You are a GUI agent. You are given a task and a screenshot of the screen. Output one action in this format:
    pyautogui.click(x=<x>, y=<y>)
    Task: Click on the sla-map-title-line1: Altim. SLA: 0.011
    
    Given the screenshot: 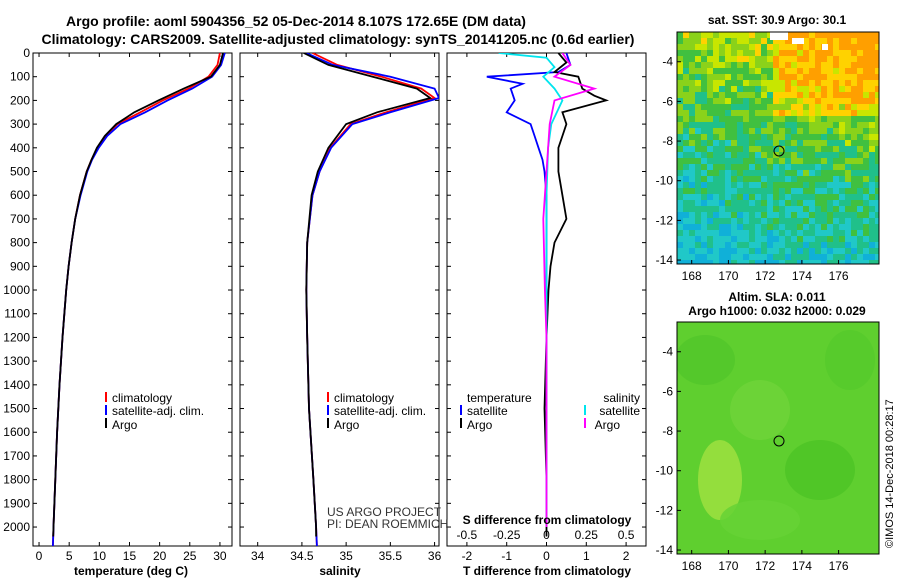 What is the action you would take?
    pyautogui.click(x=777, y=297)
    